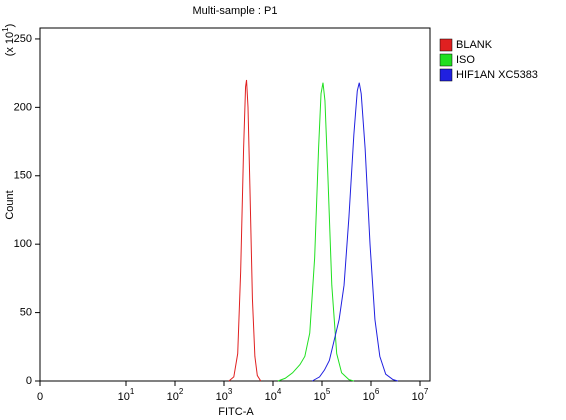  I want to click on y-tick-label: 50, so click(26, 312).